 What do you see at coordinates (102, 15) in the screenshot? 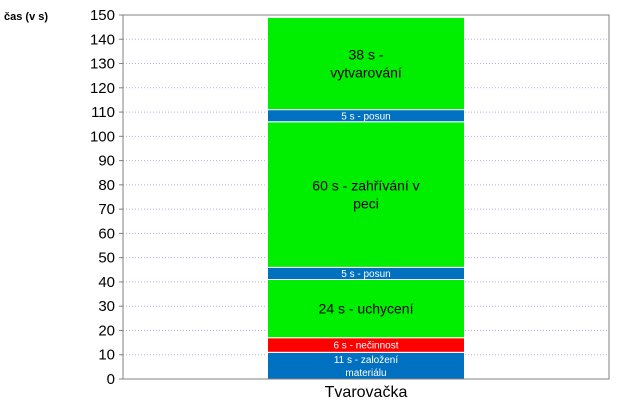
I see `y-tick-label: 150` at bounding box center [102, 15].